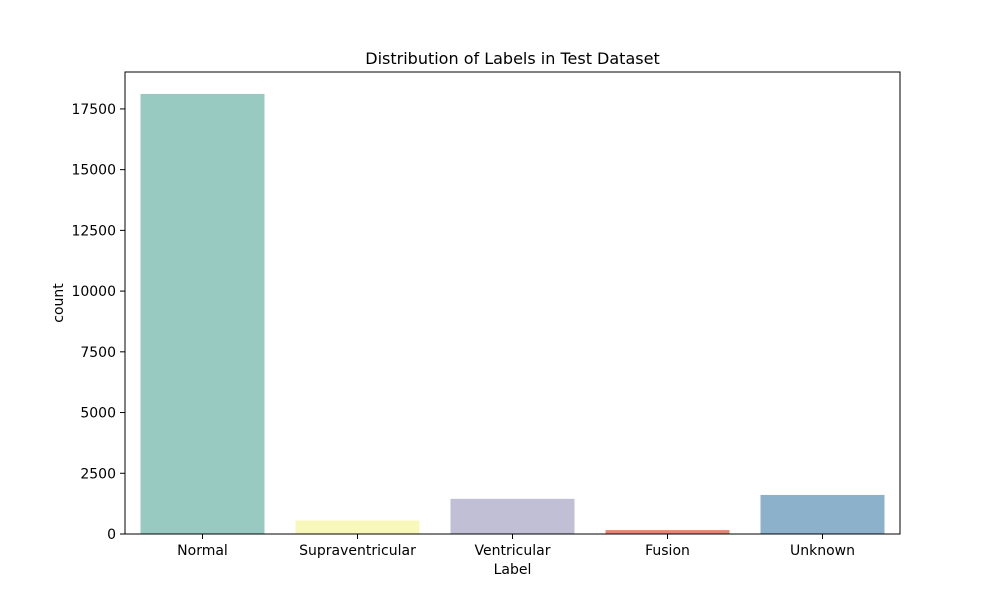  Describe the element at coordinates (512, 516) in the screenshot. I see `bar-ventricular` at that location.